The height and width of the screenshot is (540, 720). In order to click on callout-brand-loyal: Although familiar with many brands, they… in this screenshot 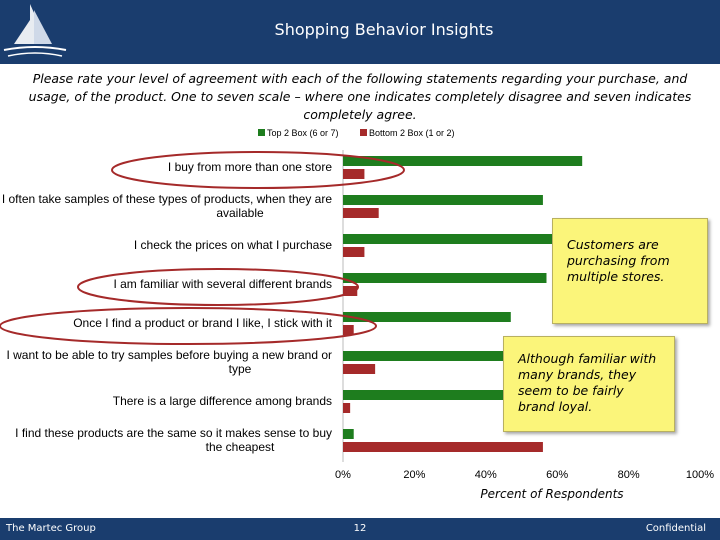, I will do `click(589, 384)`.